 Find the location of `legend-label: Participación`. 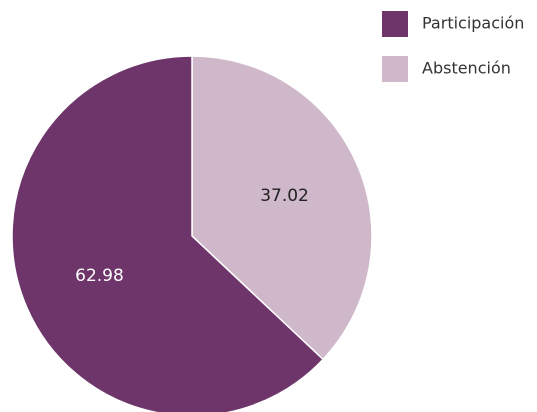

legend-label: Participación is located at coordinates (473, 23).